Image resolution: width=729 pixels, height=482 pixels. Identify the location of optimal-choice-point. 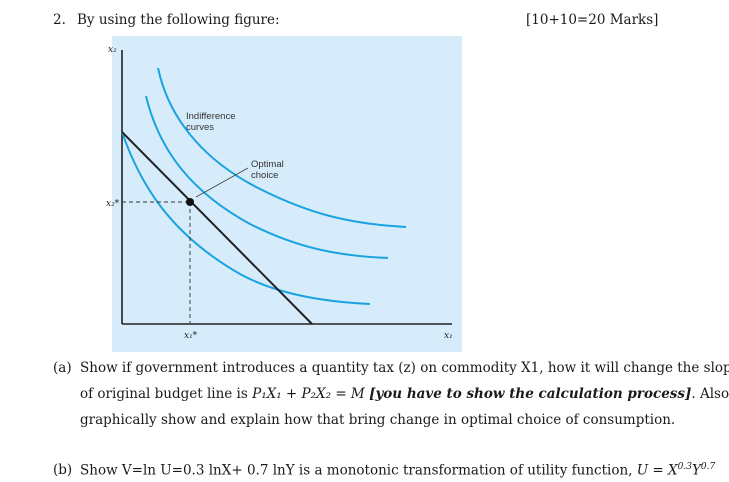
(190, 202).